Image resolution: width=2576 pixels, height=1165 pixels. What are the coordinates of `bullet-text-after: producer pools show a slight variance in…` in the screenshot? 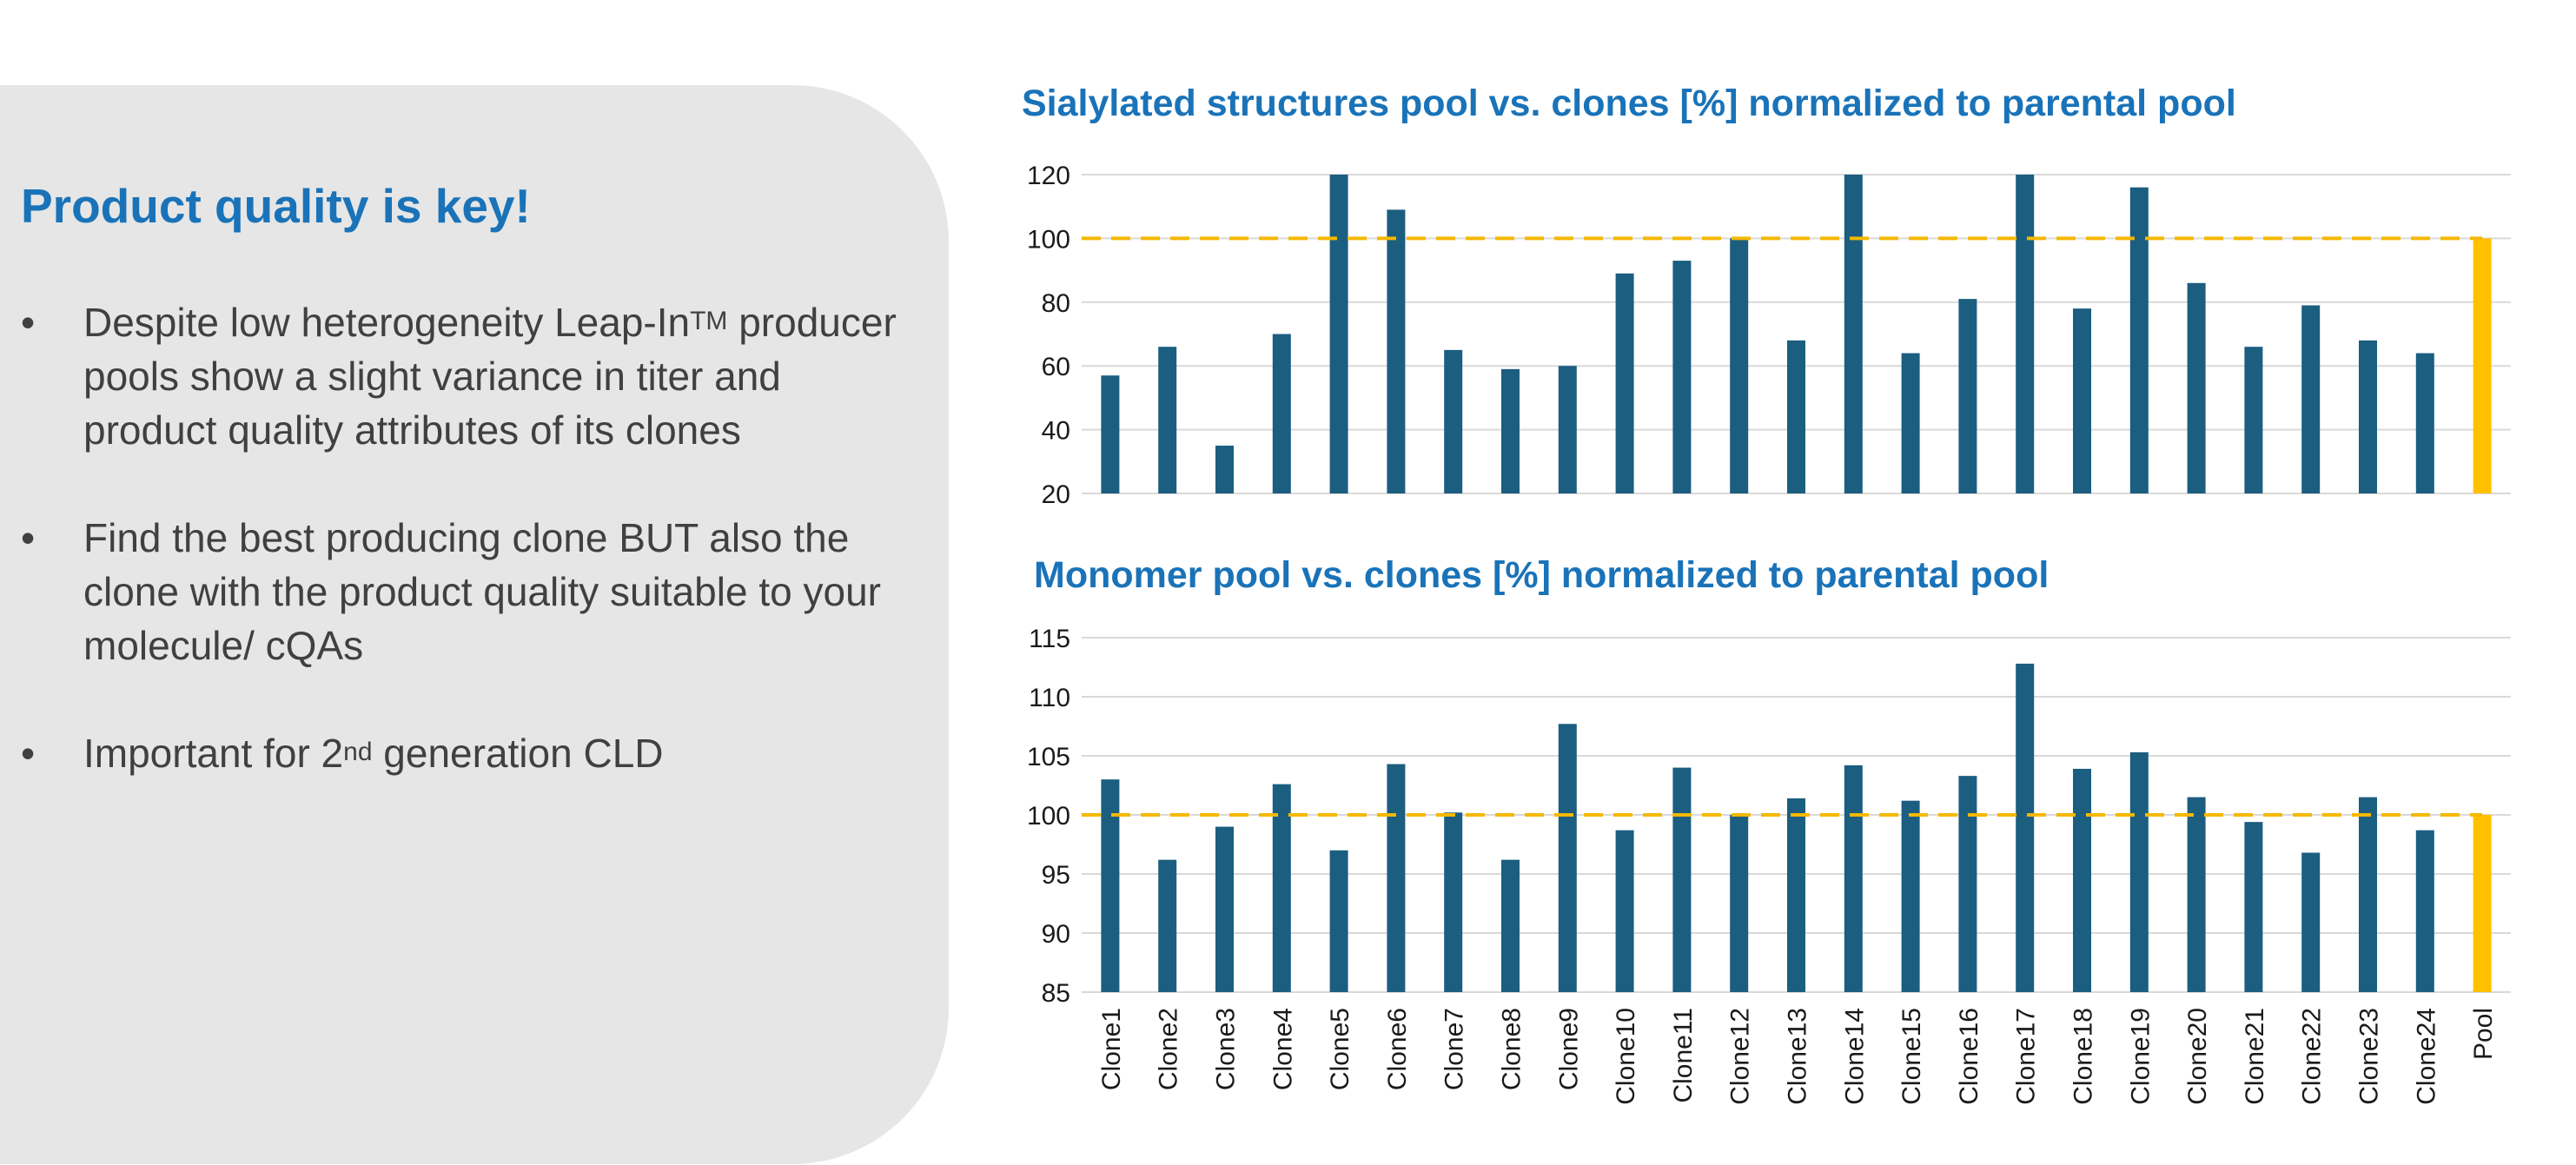 It's located at (490, 376).